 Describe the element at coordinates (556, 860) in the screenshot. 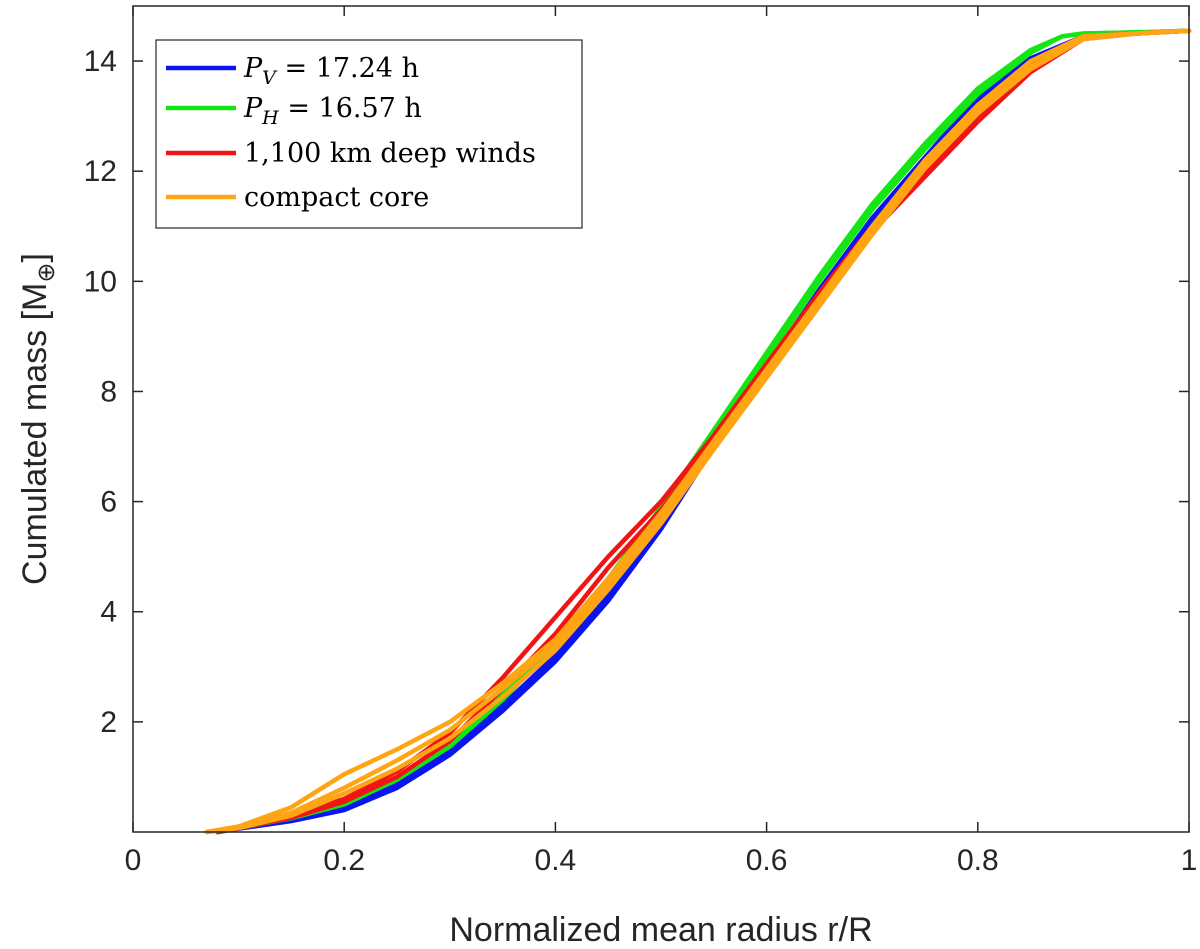

I see `x-tick-label: 0.4` at that location.